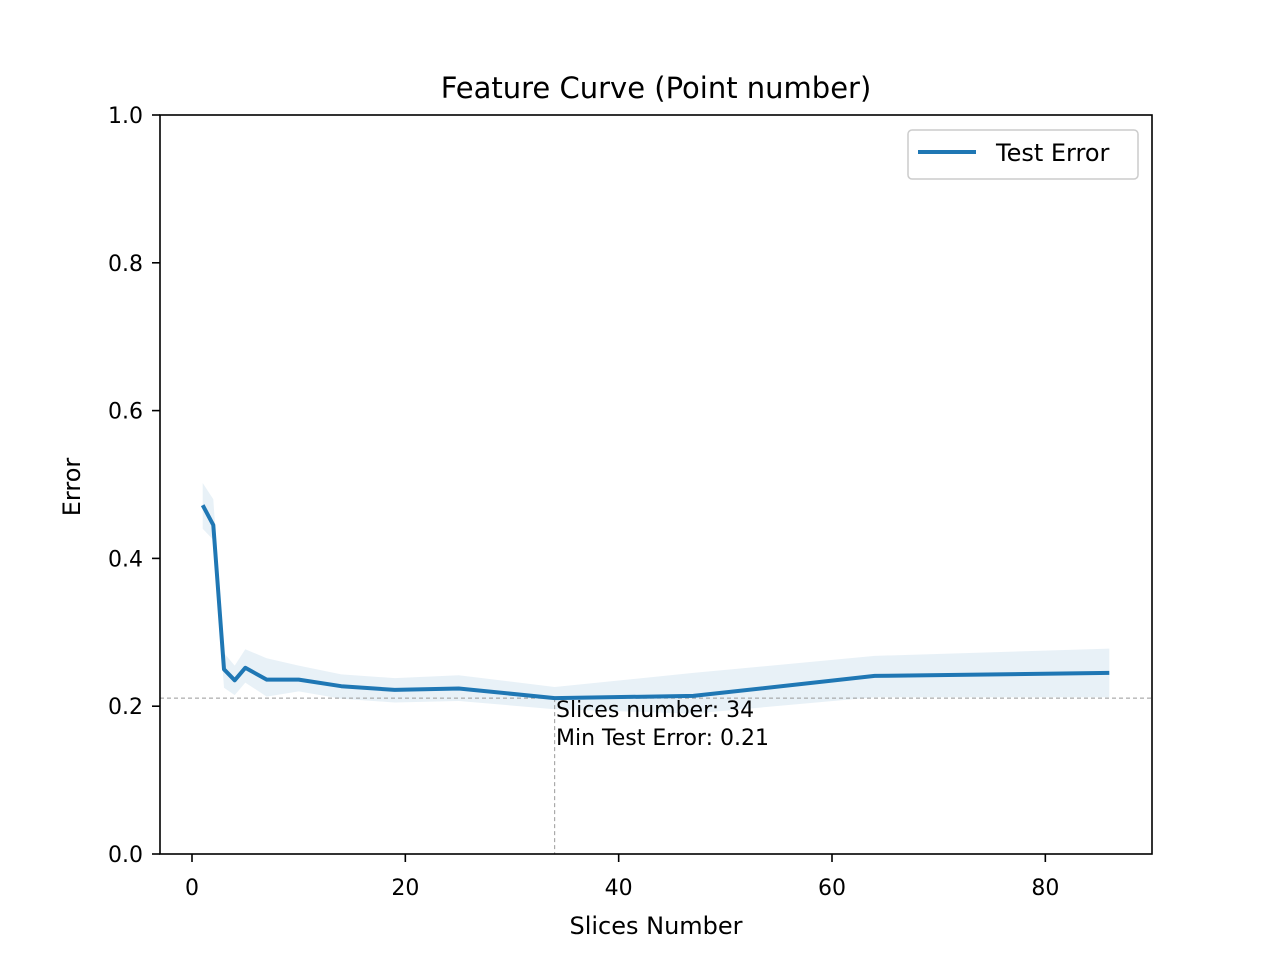  I want to click on x-tick-label: 40, so click(619, 888).